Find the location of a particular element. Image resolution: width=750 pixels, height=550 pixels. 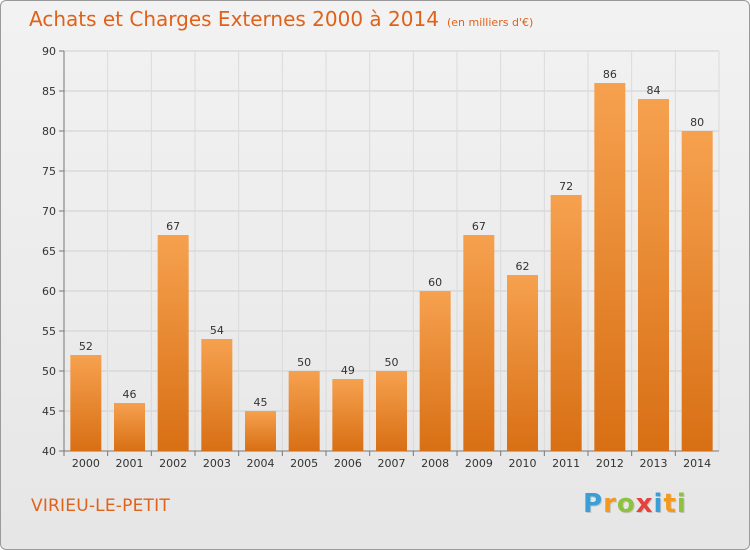

y-tick-label: 65 is located at coordinates (49, 251).